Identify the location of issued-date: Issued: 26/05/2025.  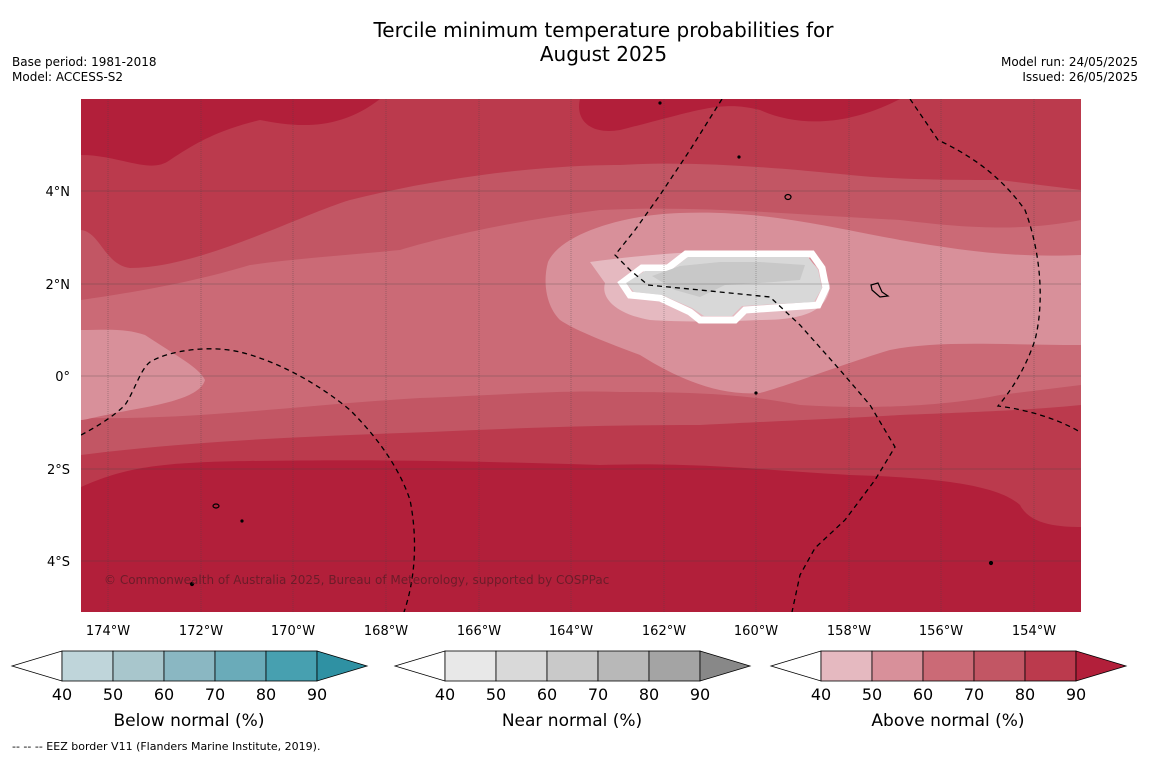
(1080, 77).